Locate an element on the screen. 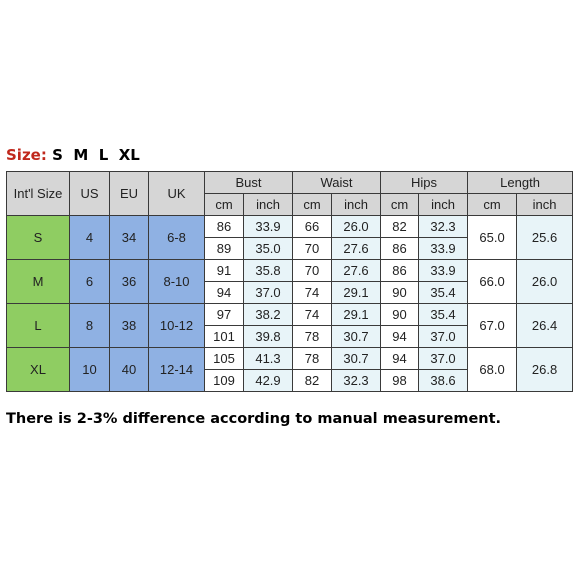  hips-cm-cell: 98 is located at coordinates (400, 380).